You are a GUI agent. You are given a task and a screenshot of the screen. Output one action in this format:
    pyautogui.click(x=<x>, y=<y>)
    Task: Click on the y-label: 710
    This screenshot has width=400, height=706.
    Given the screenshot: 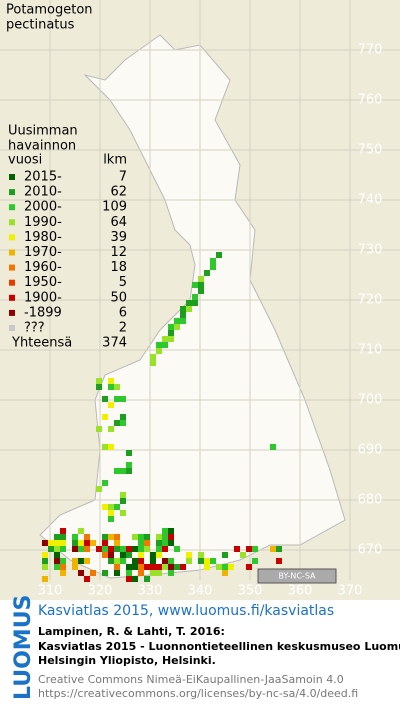 What is the action you would take?
    pyautogui.click(x=370, y=350)
    